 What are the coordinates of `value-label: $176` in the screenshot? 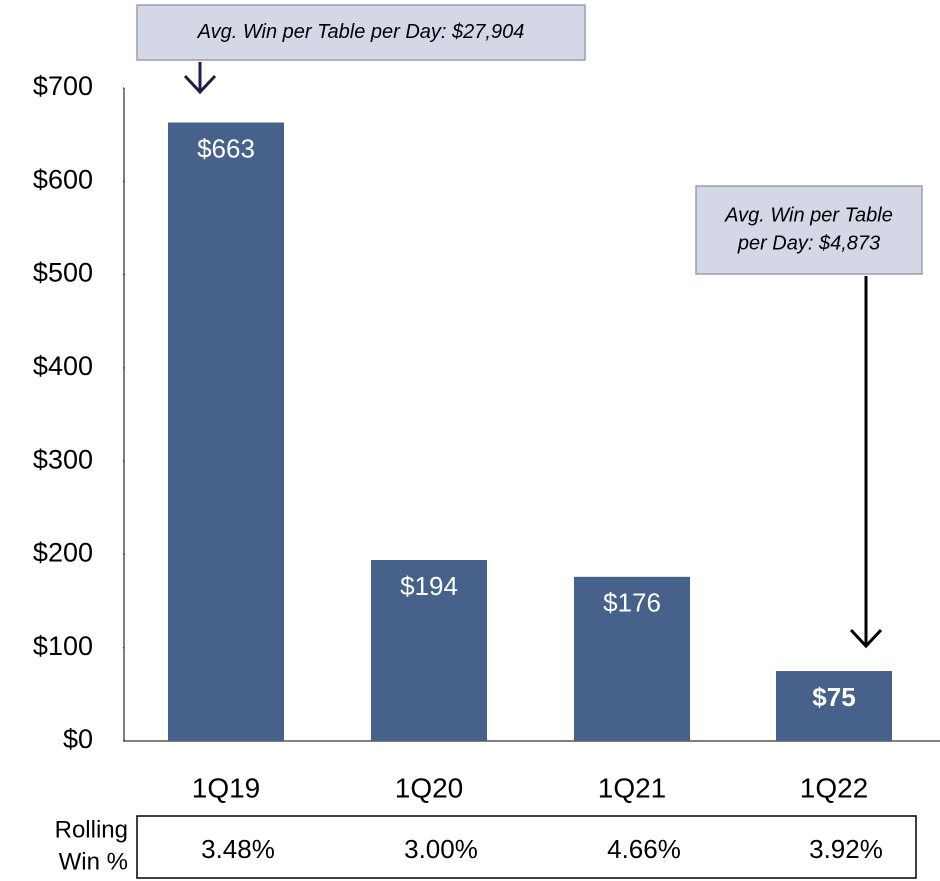 It's located at (632, 603).